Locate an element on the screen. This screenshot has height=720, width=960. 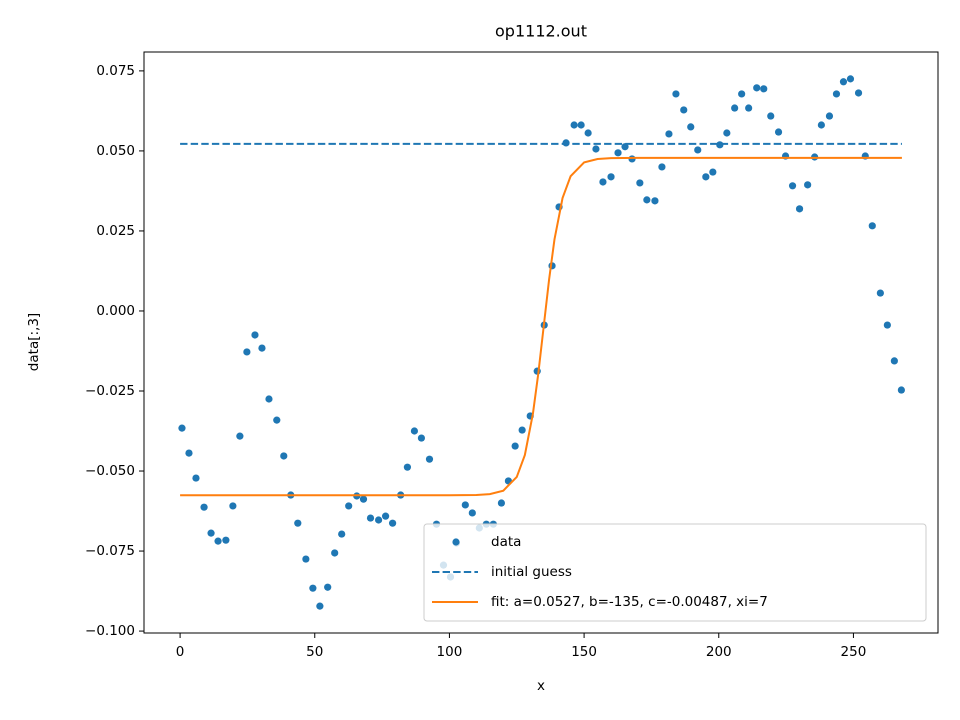
y-axis-label: data[:,3] is located at coordinates (34, 342).